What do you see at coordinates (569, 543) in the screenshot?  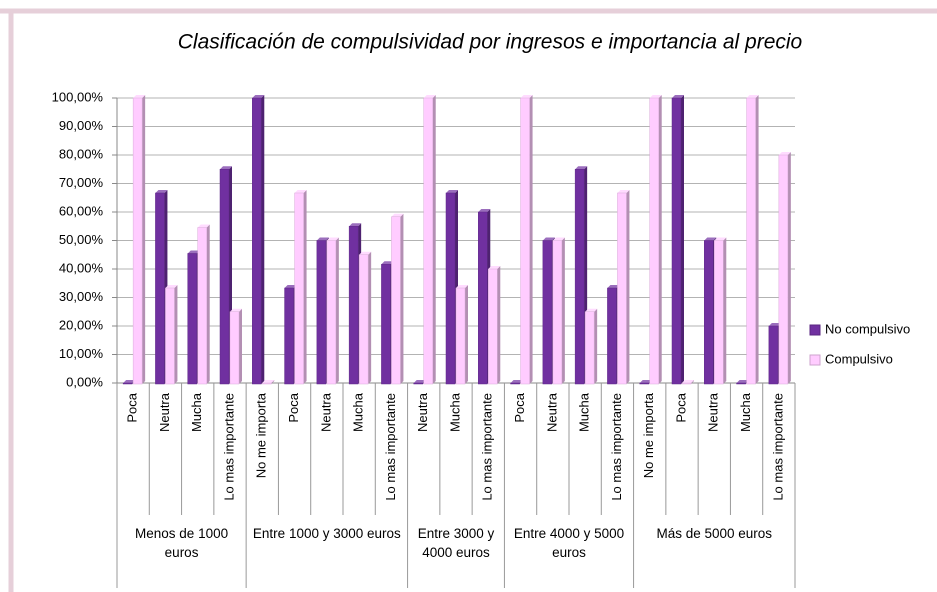 I see `group-label: Entre 4000 y 5000 euros` at bounding box center [569, 543].